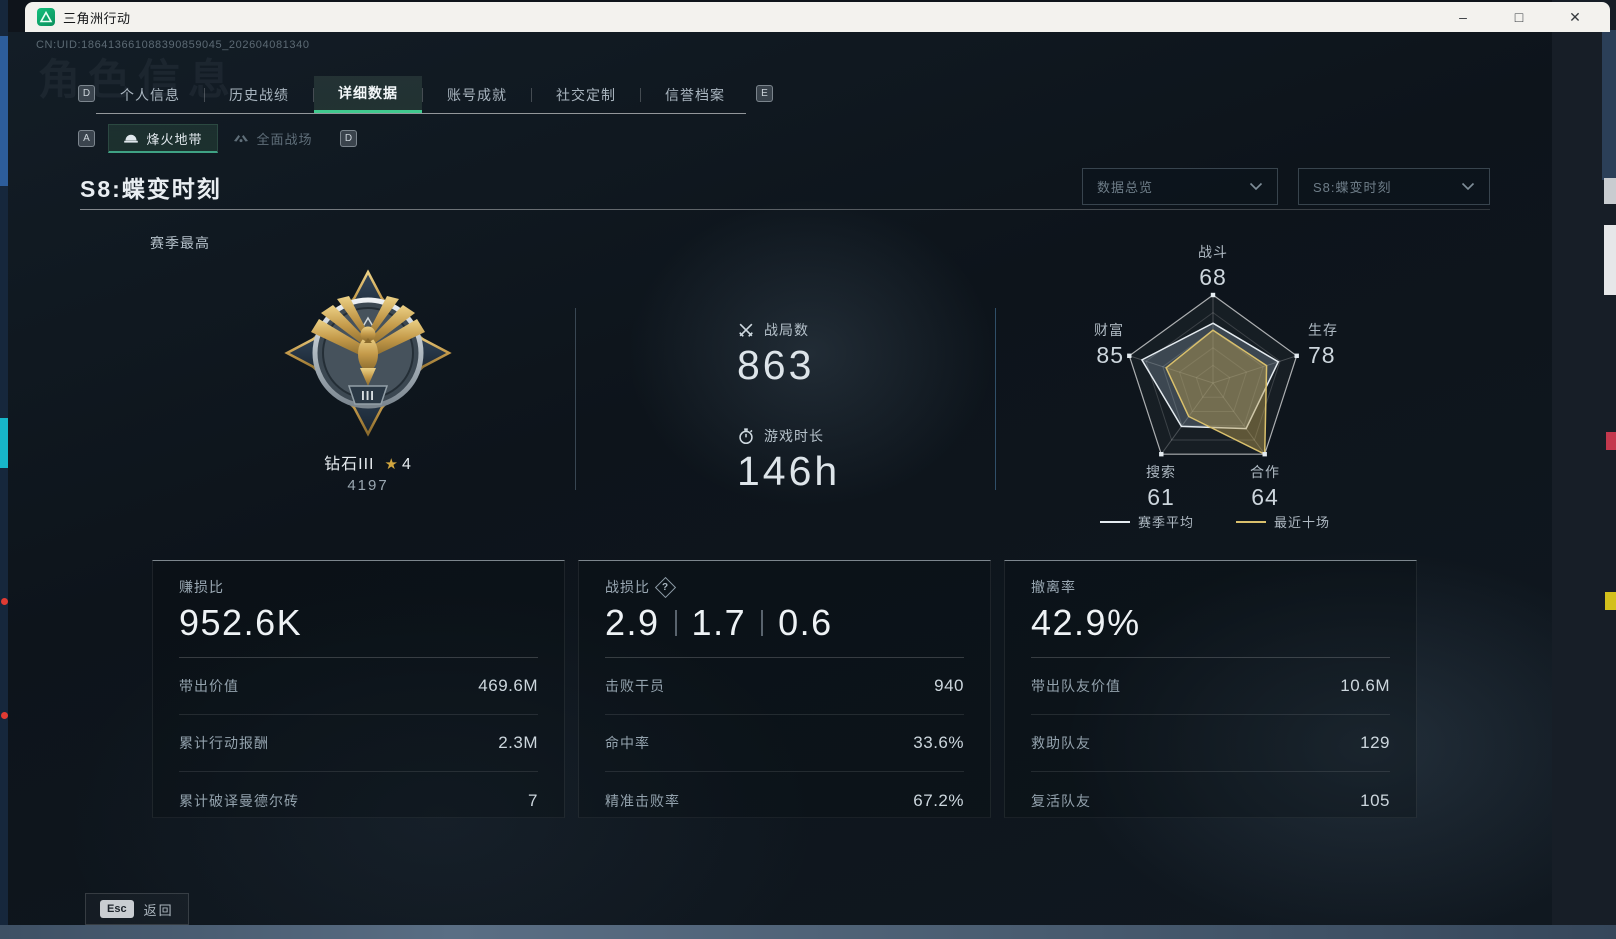 The image size is (1616, 939). I want to click on background-app-sliver-right, so click(1584, 462).